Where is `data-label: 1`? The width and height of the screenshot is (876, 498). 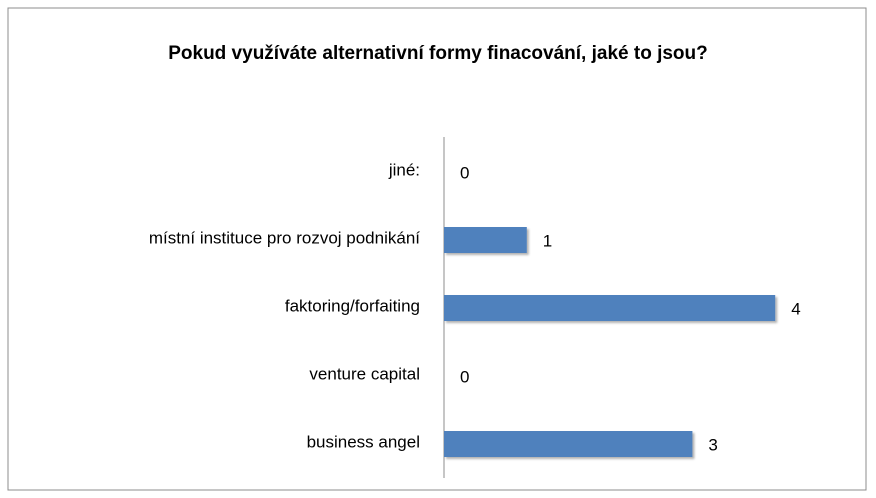 data-label: 1 is located at coordinates (547, 240).